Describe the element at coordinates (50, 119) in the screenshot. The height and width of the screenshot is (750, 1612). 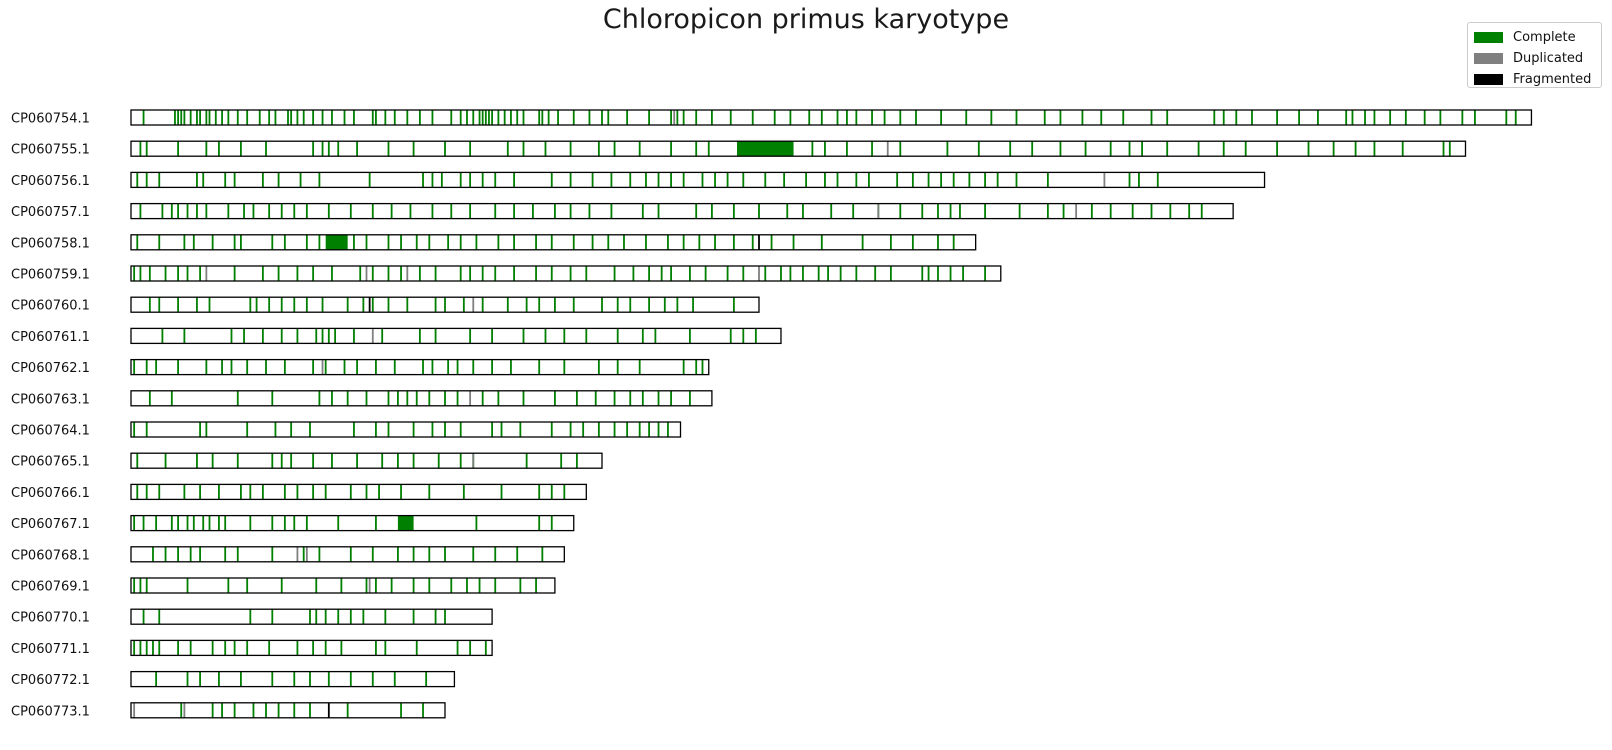
I see `chromosome-label: CP060754.1` at that location.